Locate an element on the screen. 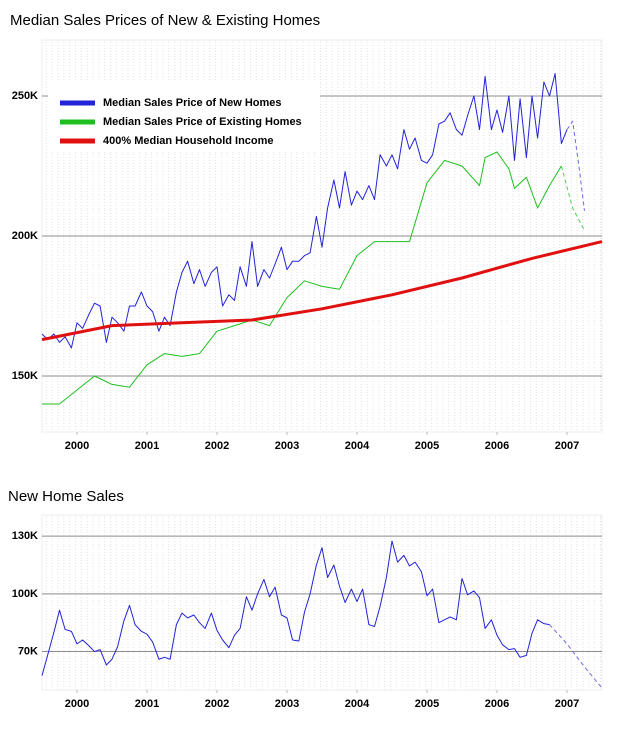 The width and height of the screenshot is (623, 729). chart-title: New Home Sales is located at coordinates (66, 496).